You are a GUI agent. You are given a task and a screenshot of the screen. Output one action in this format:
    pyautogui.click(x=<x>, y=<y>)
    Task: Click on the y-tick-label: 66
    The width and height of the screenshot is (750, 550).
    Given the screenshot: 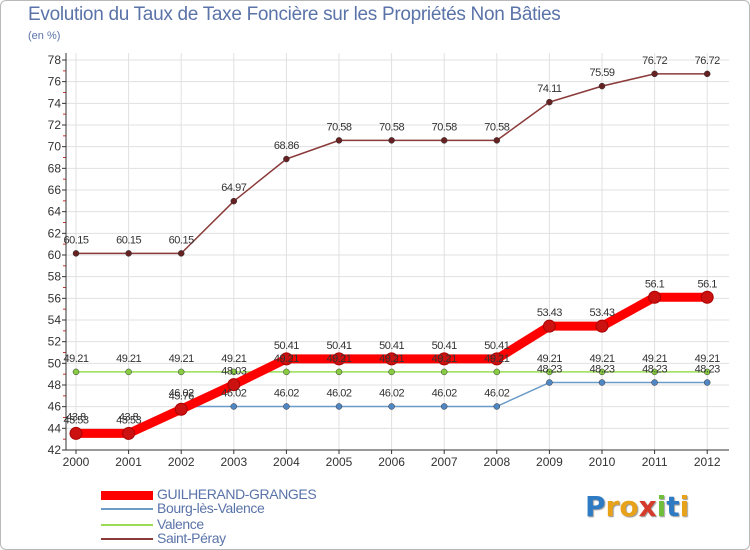 What is the action you would take?
    pyautogui.click(x=55, y=190)
    